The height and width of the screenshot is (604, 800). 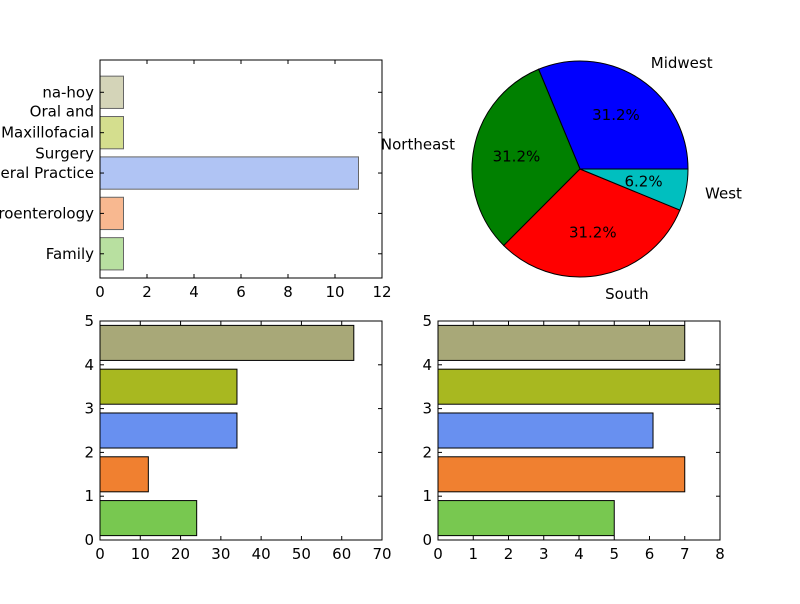 I want to click on y-category-label: Surgery, so click(x=64, y=154).